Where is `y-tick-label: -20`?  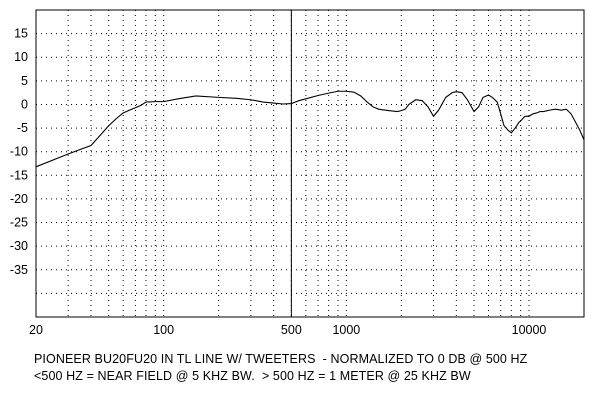
y-tick-label: -20 is located at coordinates (19, 199).